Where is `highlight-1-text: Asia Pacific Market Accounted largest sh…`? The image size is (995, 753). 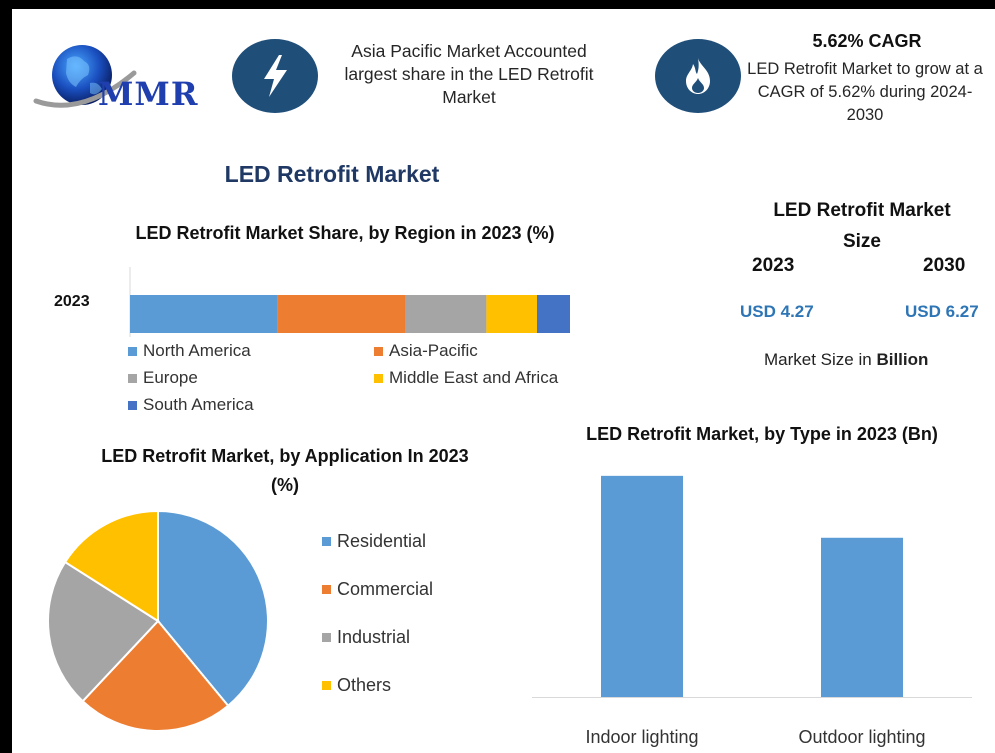
highlight-1-text: Asia Pacific Market Accounted largest sh… is located at coordinates (469, 74).